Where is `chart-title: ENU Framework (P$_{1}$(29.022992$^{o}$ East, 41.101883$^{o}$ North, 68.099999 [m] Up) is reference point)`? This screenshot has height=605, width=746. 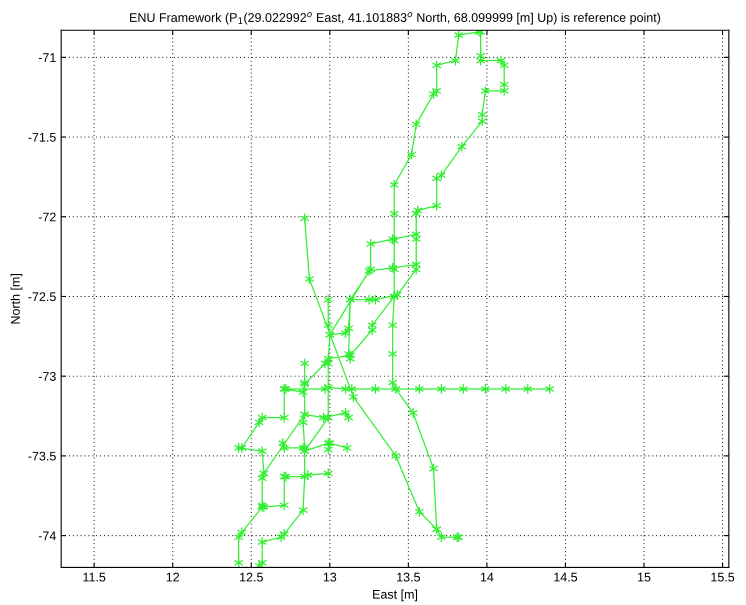 chart-title: ENU Framework (P$_{1}$(29.022992$^{o}$ East, 41.101883$^{o}$ North, 68.099999 [m] Up) is reference point) is located at coordinates (395, 18).